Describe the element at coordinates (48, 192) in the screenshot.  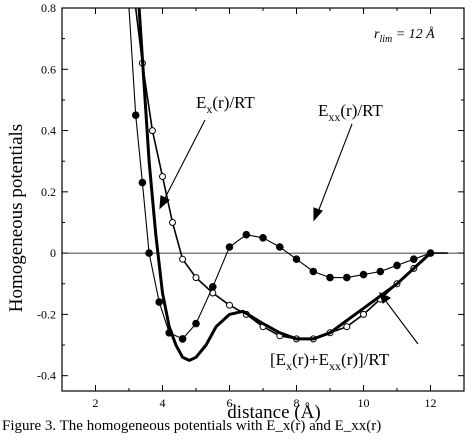
I see `y-tick-label: 0.2` at that location.